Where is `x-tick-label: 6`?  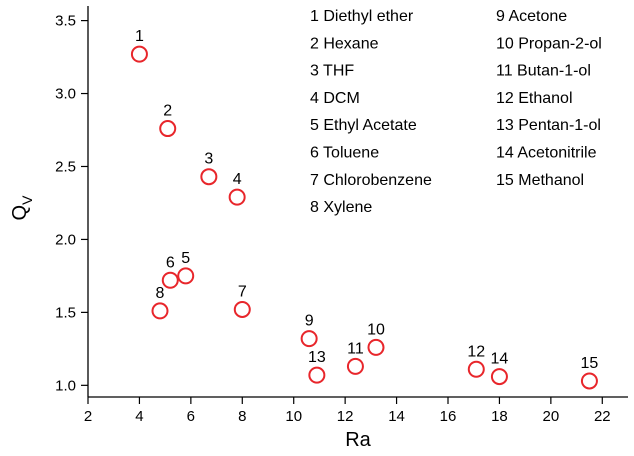
x-tick-label: 6 is located at coordinates (191, 416).